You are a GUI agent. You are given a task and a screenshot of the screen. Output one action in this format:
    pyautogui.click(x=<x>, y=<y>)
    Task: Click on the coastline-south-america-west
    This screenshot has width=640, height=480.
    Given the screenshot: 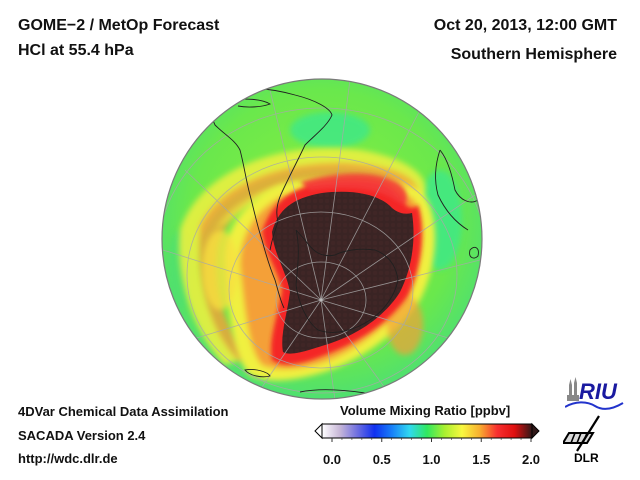 What is the action you would take?
    pyautogui.click(x=247, y=200)
    